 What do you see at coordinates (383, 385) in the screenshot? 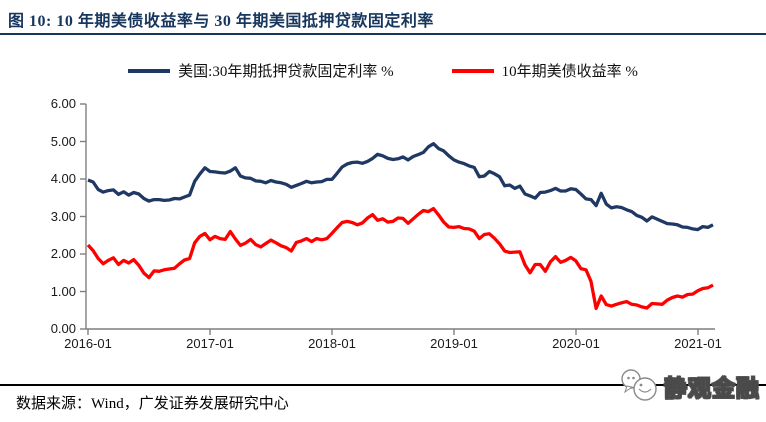
I see `footer-separator-line` at bounding box center [383, 385].